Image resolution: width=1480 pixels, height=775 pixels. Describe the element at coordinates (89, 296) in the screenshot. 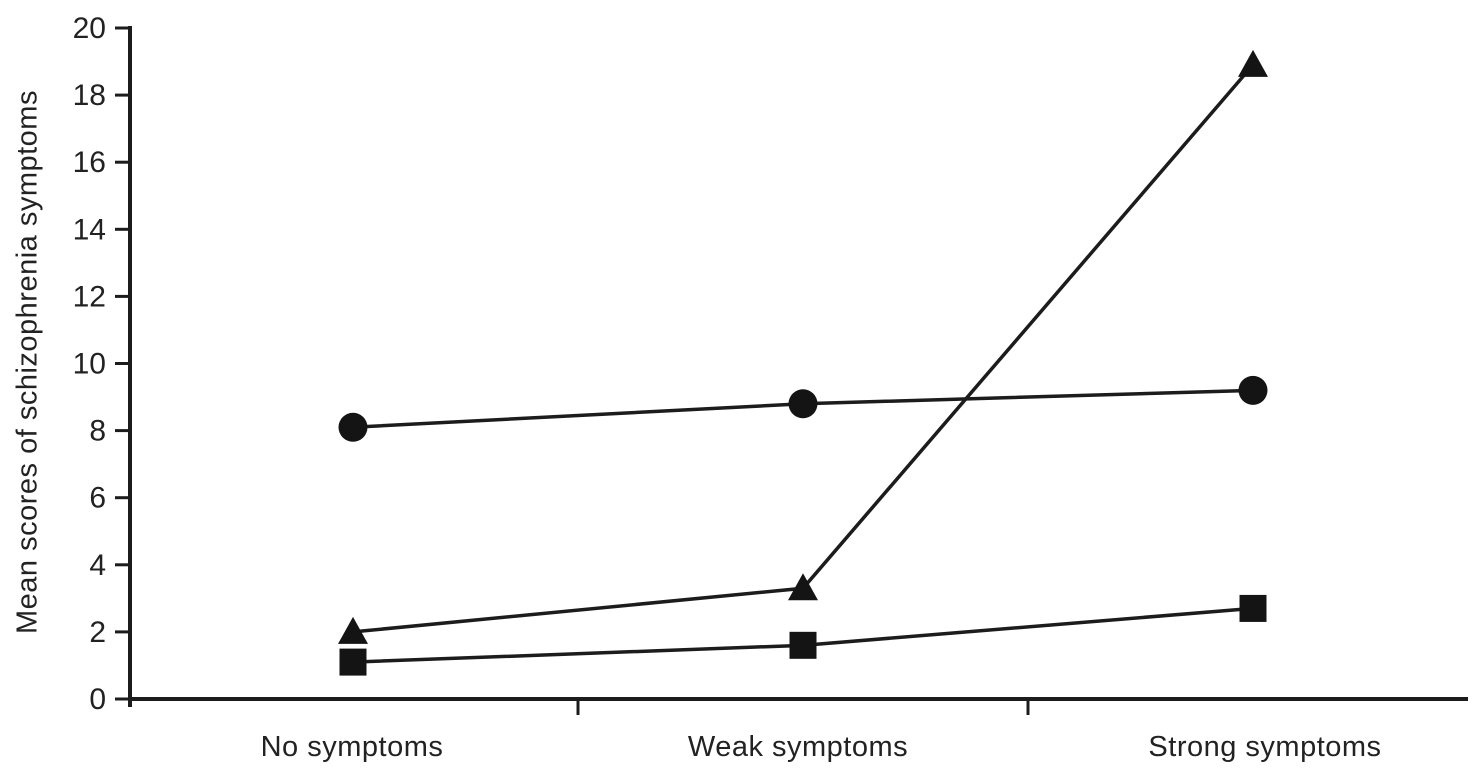

I see `y-tick-label: 12` at that location.